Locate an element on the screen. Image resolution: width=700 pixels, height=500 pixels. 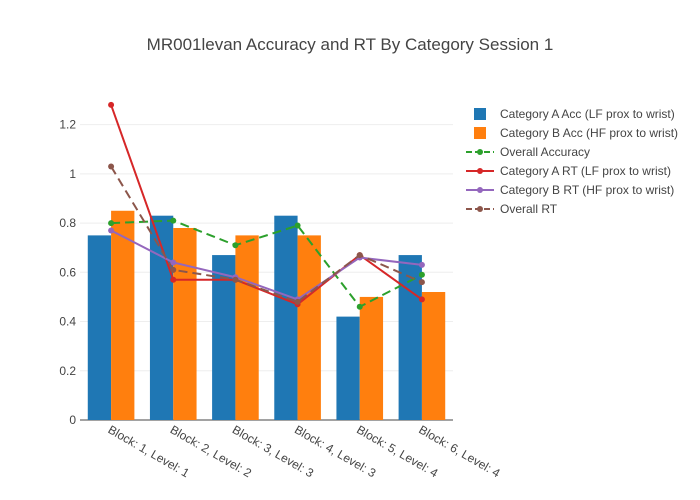
legend-label: Category A RT (LF prox to wrist) is located at coordinates (585, 171).